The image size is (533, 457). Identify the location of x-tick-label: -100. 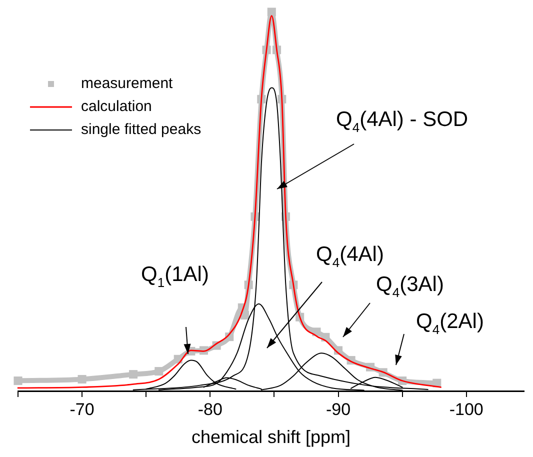
(466, 409).